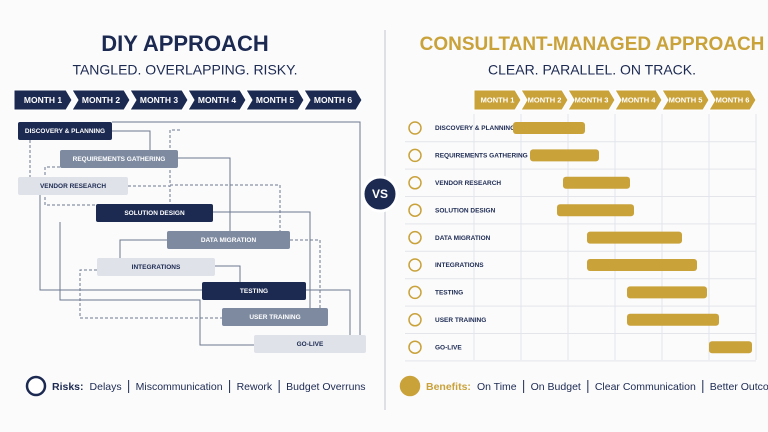 The width and height of the screenshot is (768, 432). Describe the element at coordinates (106, 387) in the screenshot. I see `footer-item: Delays` at that location.